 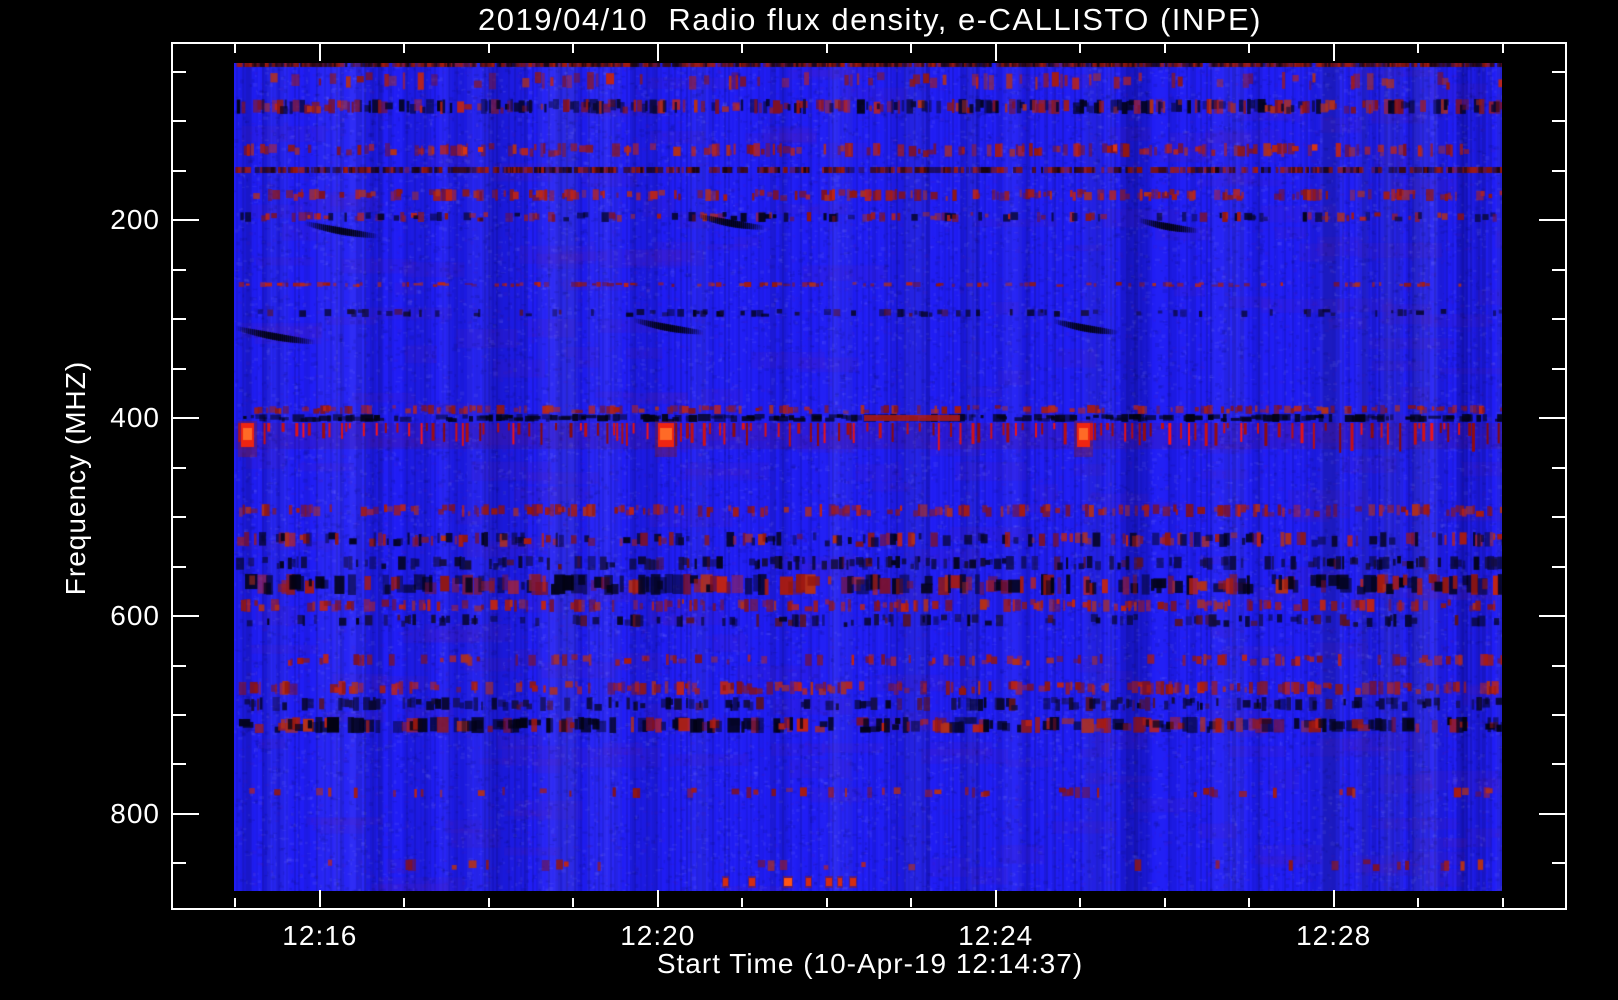 What do you see at coordinates (320, 935) in the screenshot?
I see `x-tick-label: 12:16` at bounding box center [320, 935].